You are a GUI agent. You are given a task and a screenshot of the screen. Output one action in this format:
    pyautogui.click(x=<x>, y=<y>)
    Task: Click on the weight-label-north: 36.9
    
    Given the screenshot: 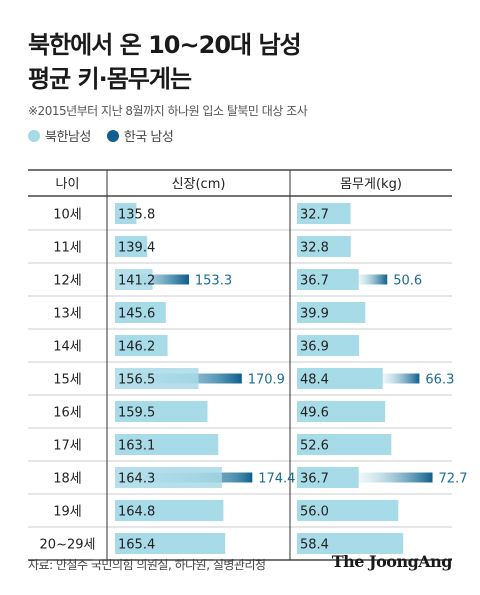 What is the action you would take?
    pyautogui.click(x=314, y=347)
    